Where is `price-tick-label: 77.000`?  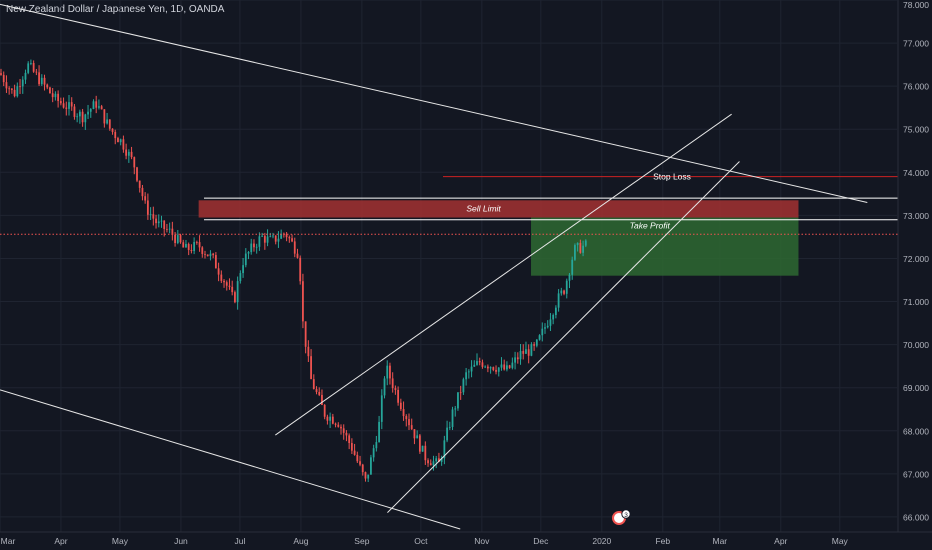
price-tick-label: 77.000 is located at coordinates (916, 44).